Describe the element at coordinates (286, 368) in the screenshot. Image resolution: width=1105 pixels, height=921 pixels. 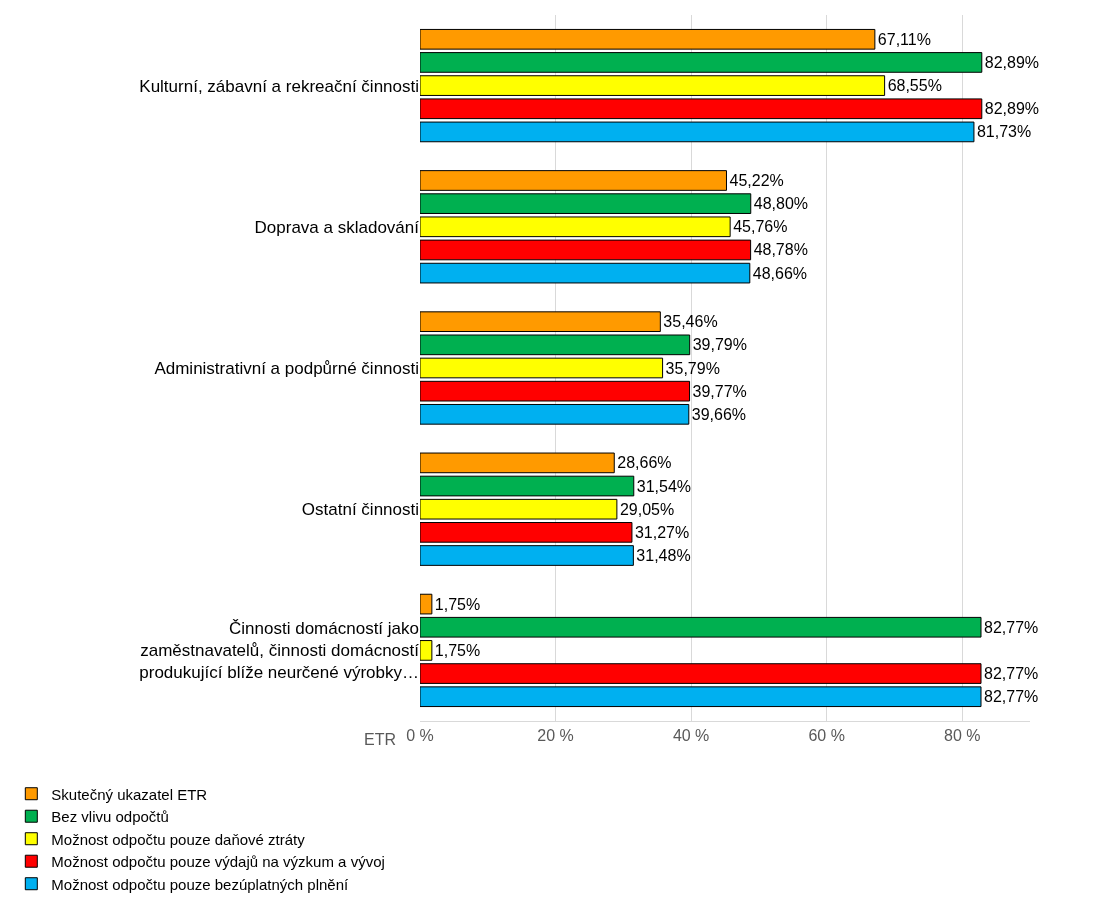
I see `y-tick-label: Administrativní a podpůrné činnosti` at that location.